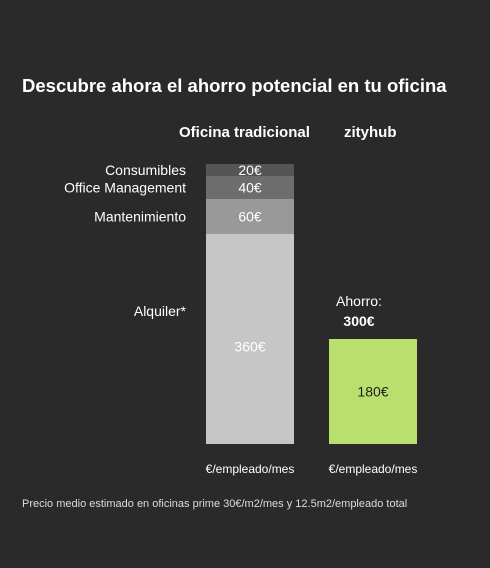  I want to click on savings-value: 300€, so click(358, 321).